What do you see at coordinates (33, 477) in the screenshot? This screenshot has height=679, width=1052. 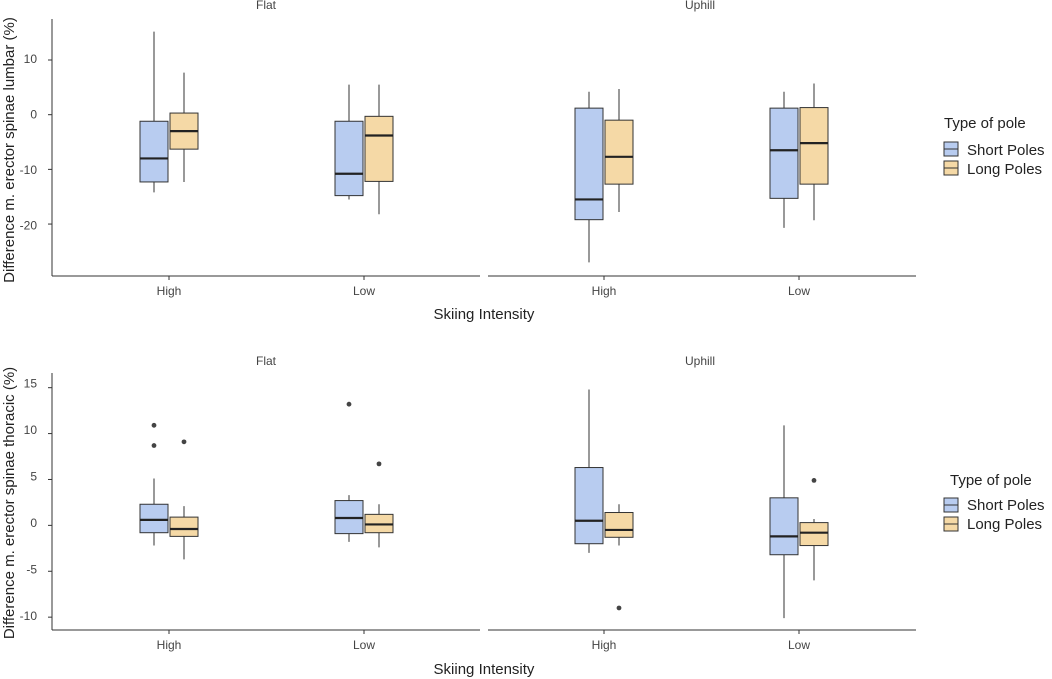 I see `y-tick-label: 5` at bounding box center [33, 477].